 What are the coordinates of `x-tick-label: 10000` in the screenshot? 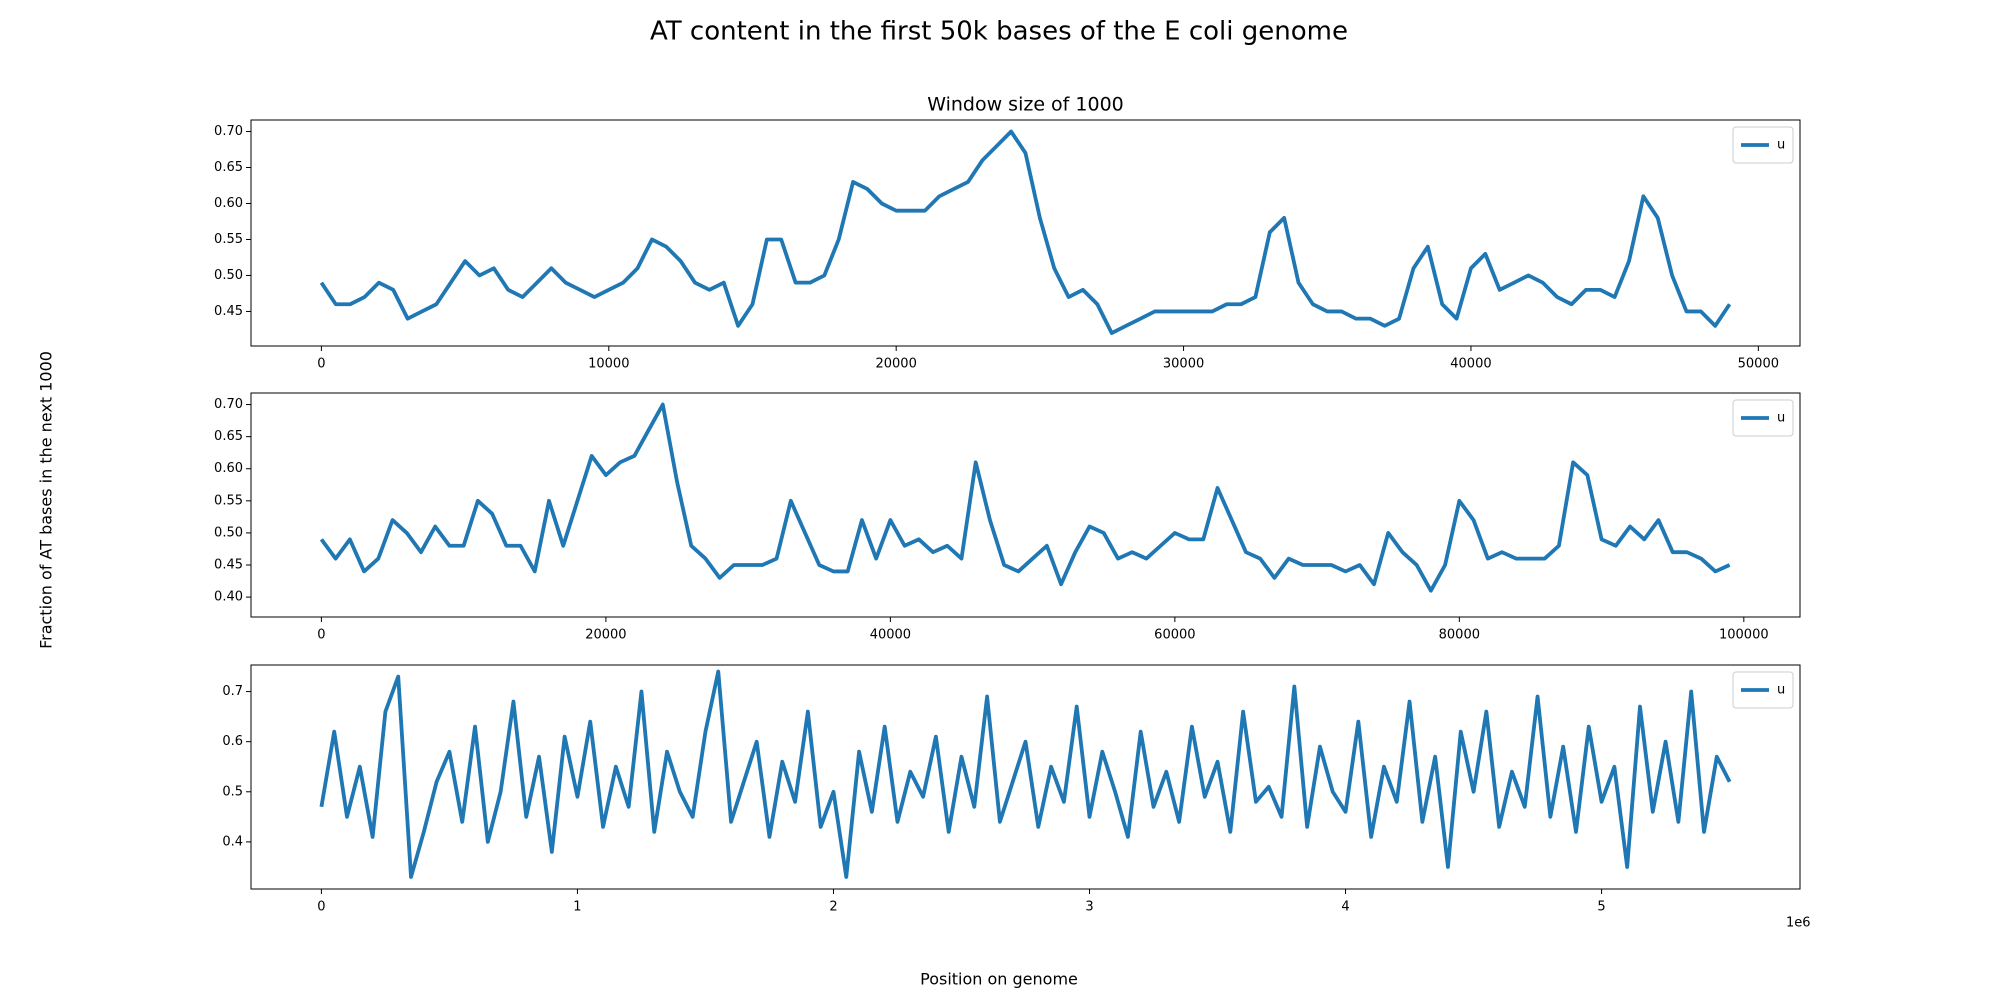 It's located at (608, 364).